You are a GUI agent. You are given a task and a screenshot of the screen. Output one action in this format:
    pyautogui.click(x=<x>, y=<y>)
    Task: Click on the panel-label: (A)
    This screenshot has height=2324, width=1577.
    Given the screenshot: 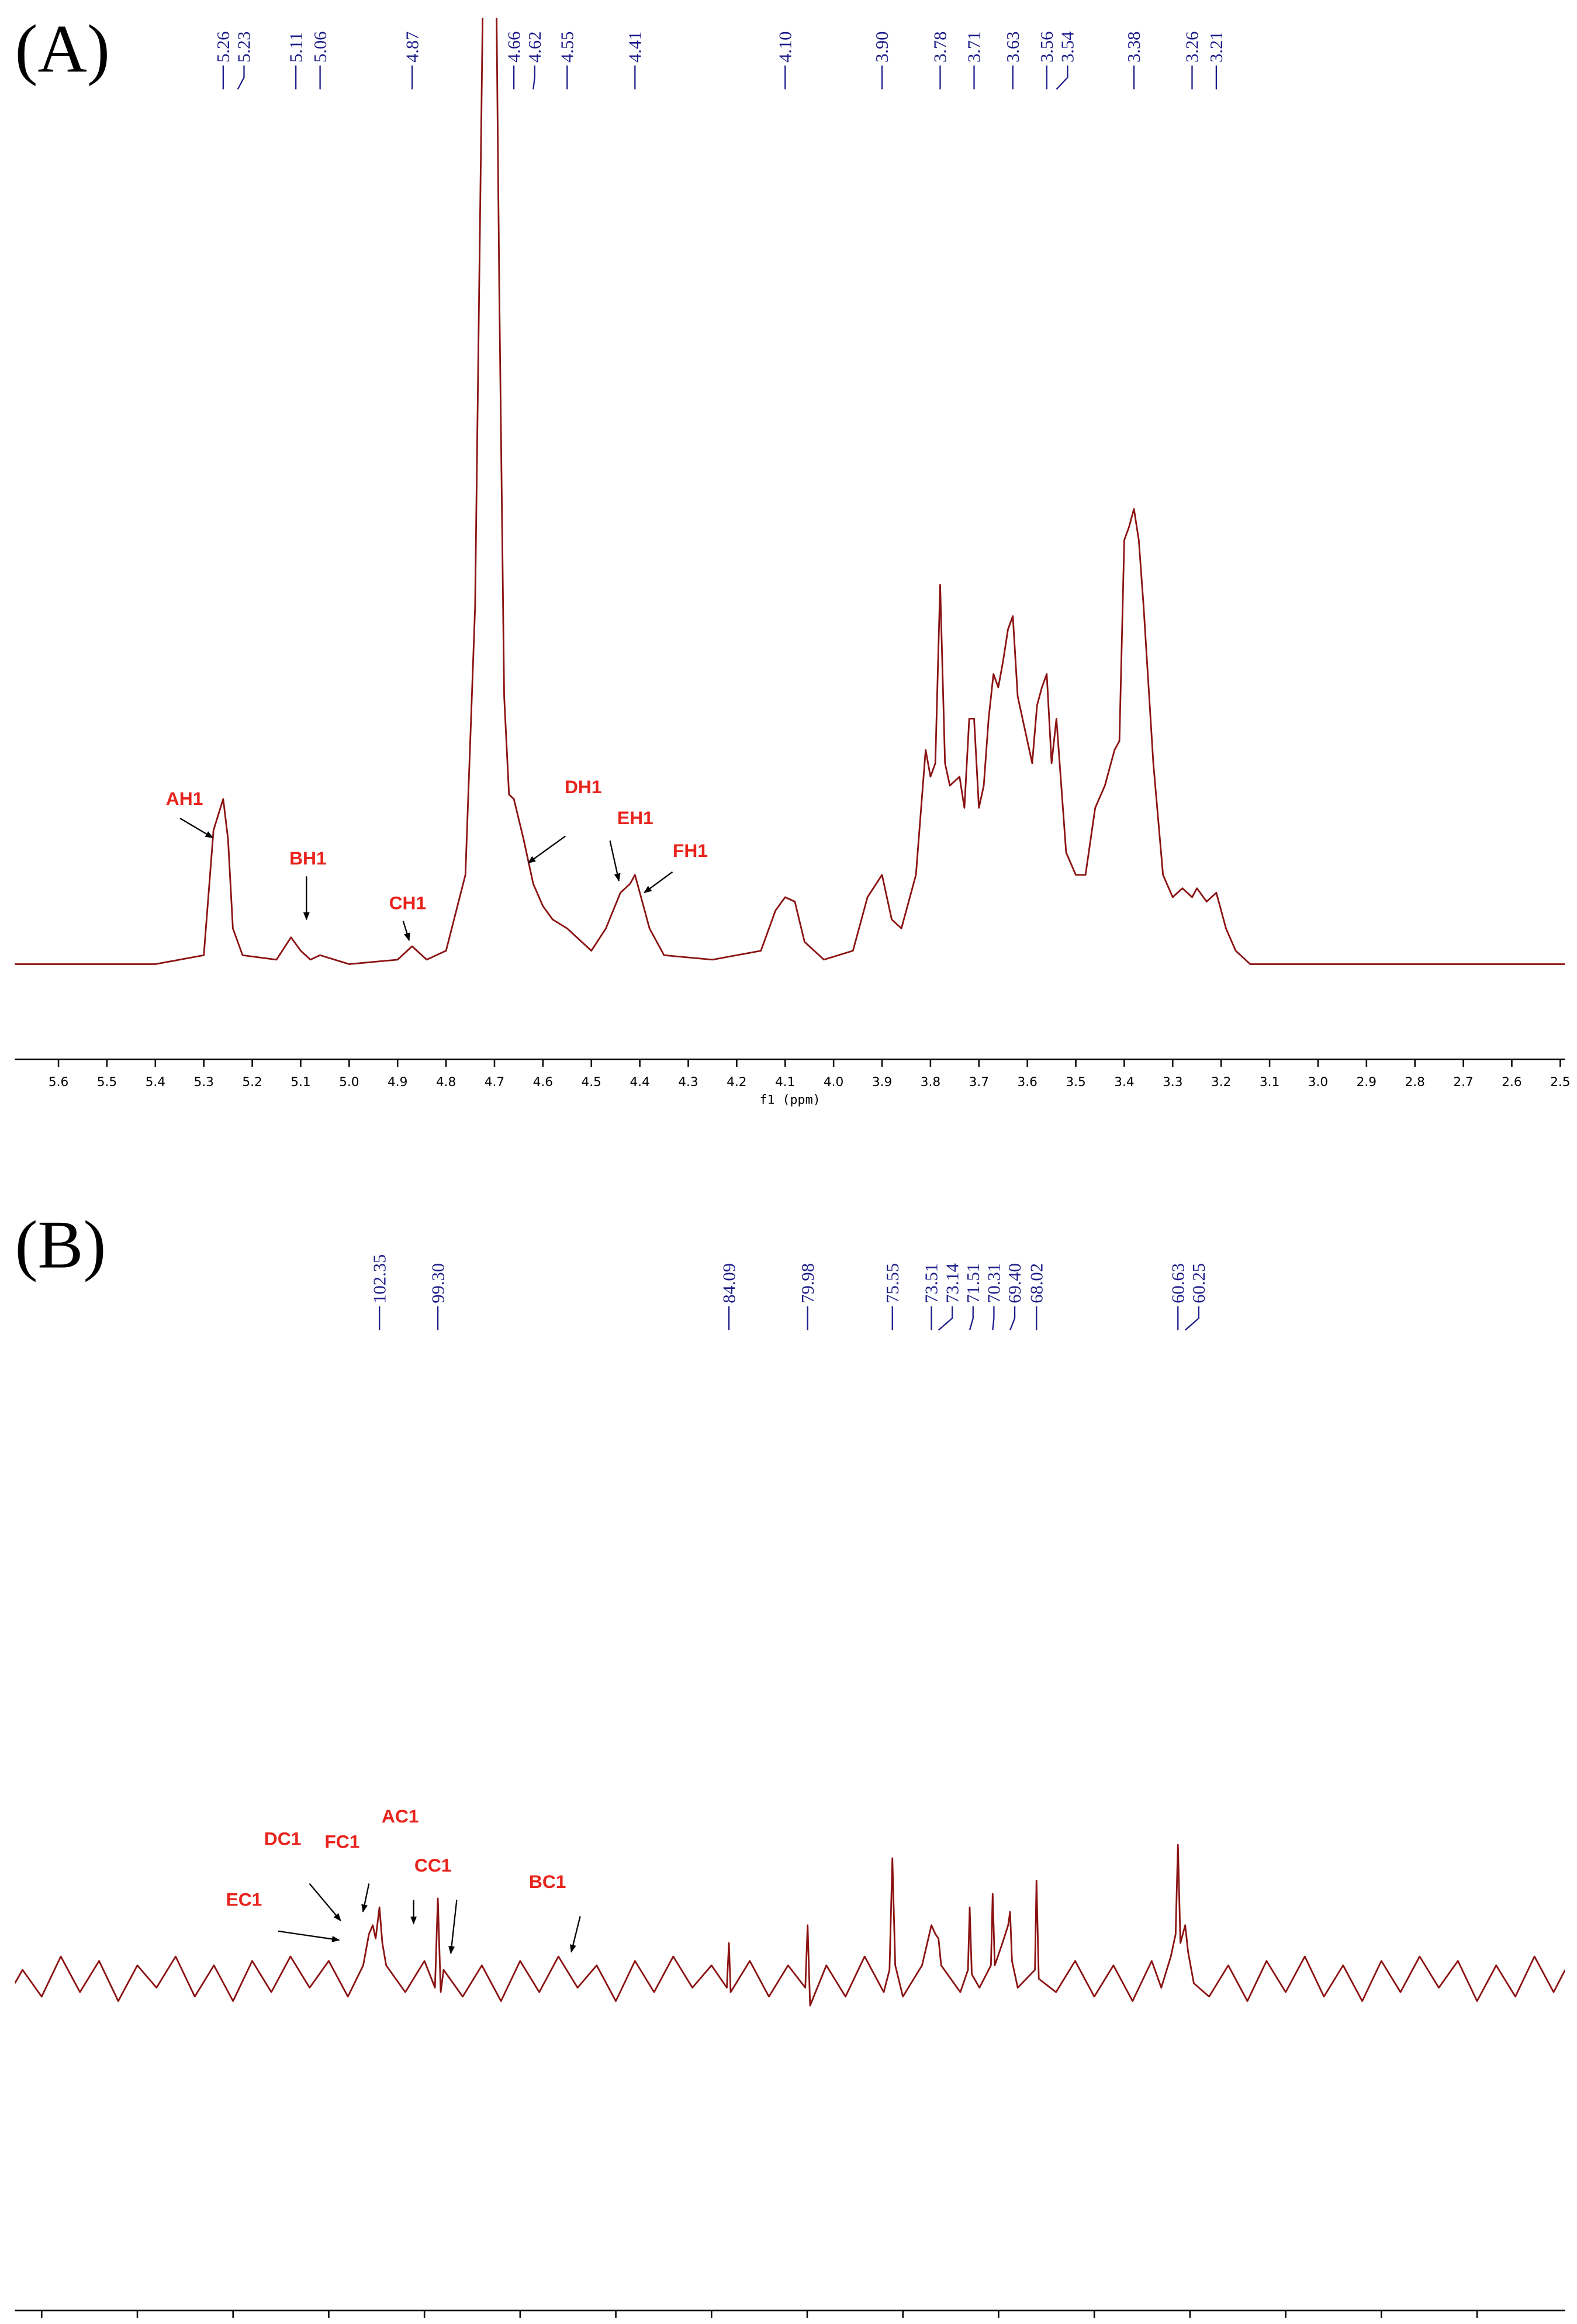 What is the action you would take?
    pyautogui.click(x=62, y=49)
    